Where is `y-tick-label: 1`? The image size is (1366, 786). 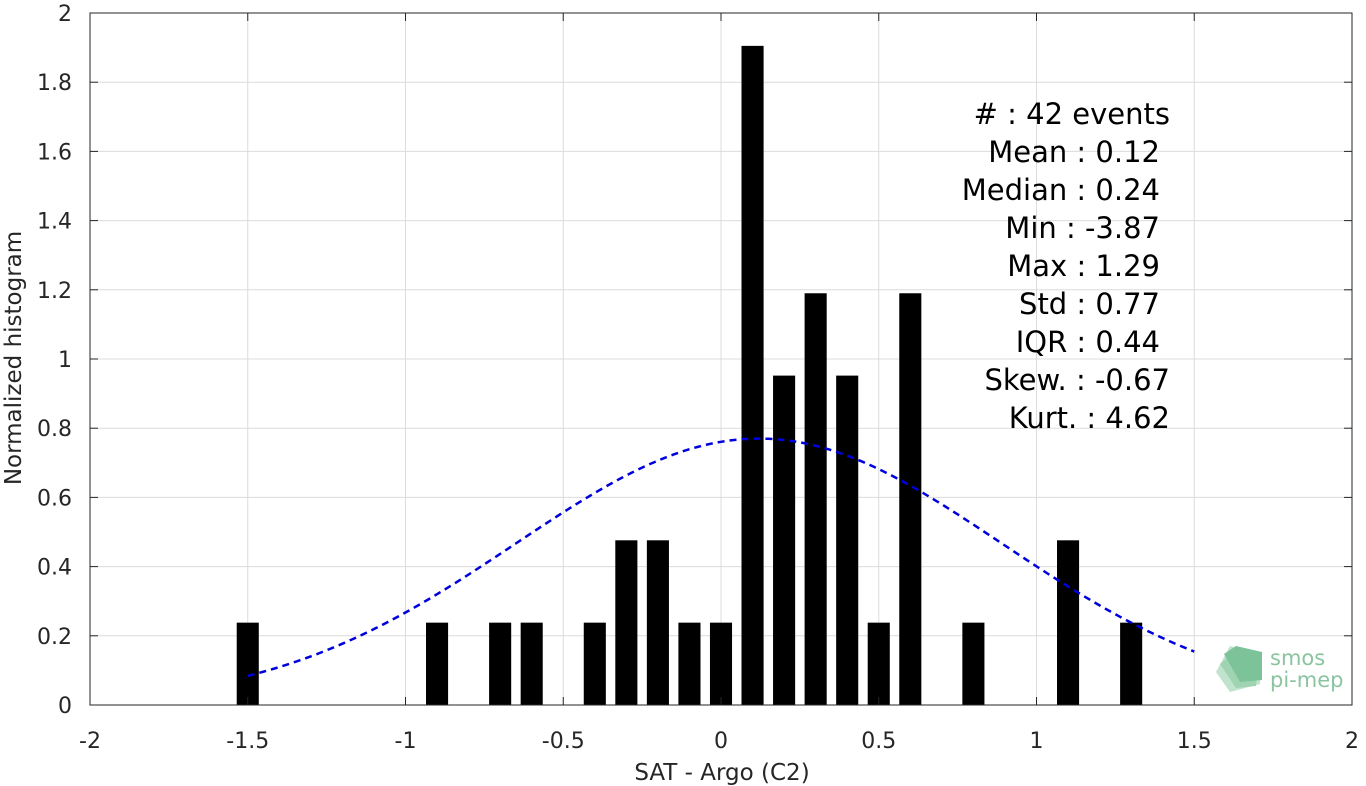 y-tick-label: 1 is located at coordinates (65, 360).